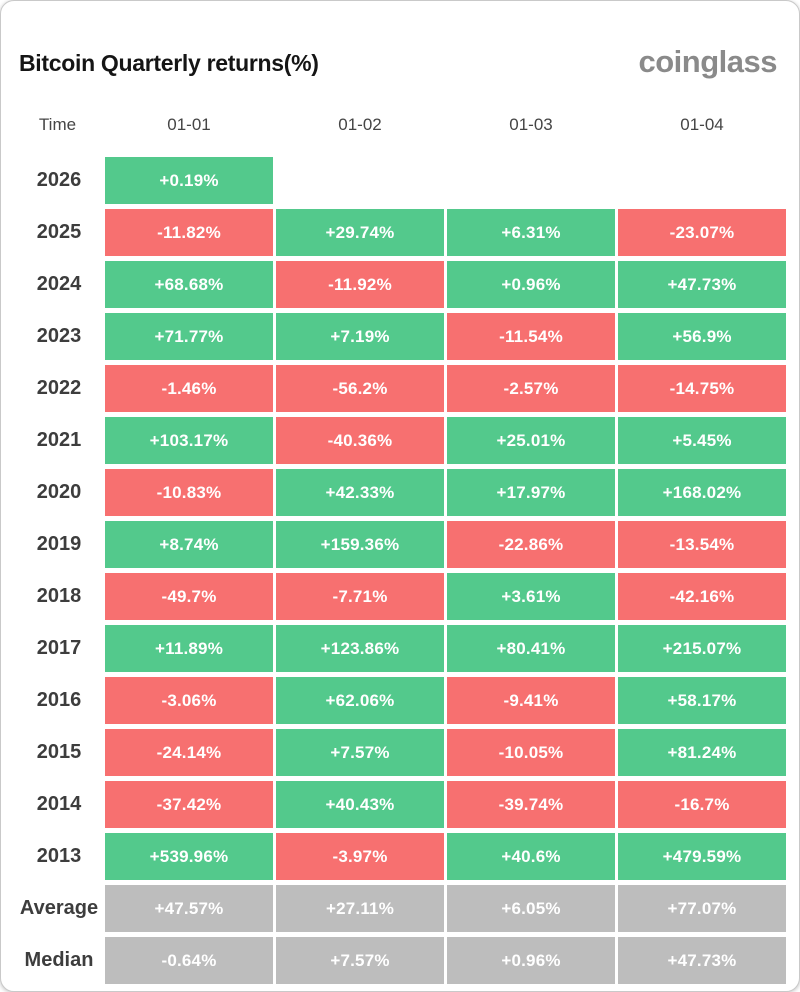  Describe the element at coordinates (702, 908) in the screenshot. I see `return-cell: +77.07%` at that location.